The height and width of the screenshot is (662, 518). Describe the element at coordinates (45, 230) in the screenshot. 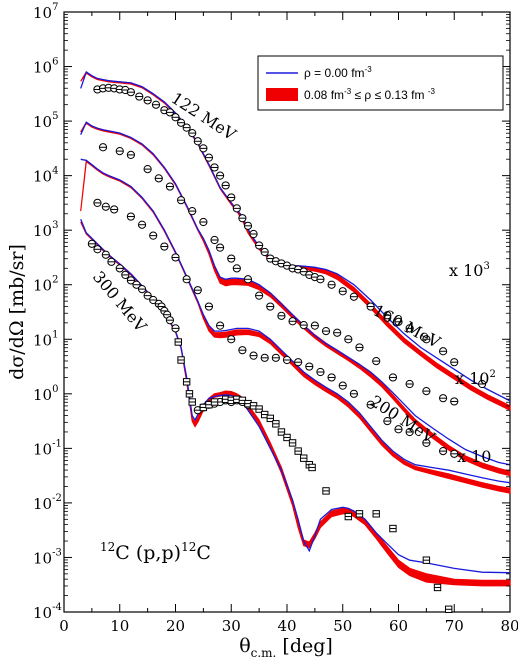

I see `y-tick-label: 10³` at that location.